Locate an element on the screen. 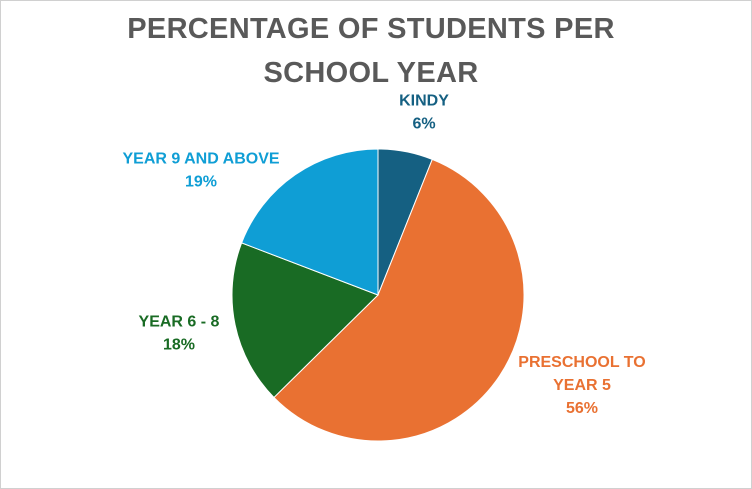  slice-percent-label: 19% is located at coordinates (201, 182).